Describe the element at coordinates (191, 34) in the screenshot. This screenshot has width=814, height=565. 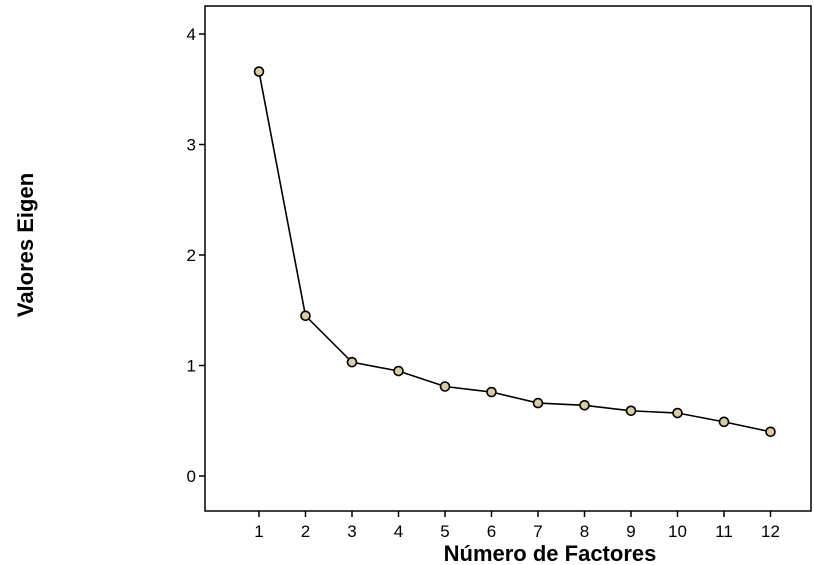
I see `y-tick-label: 4` at that location.